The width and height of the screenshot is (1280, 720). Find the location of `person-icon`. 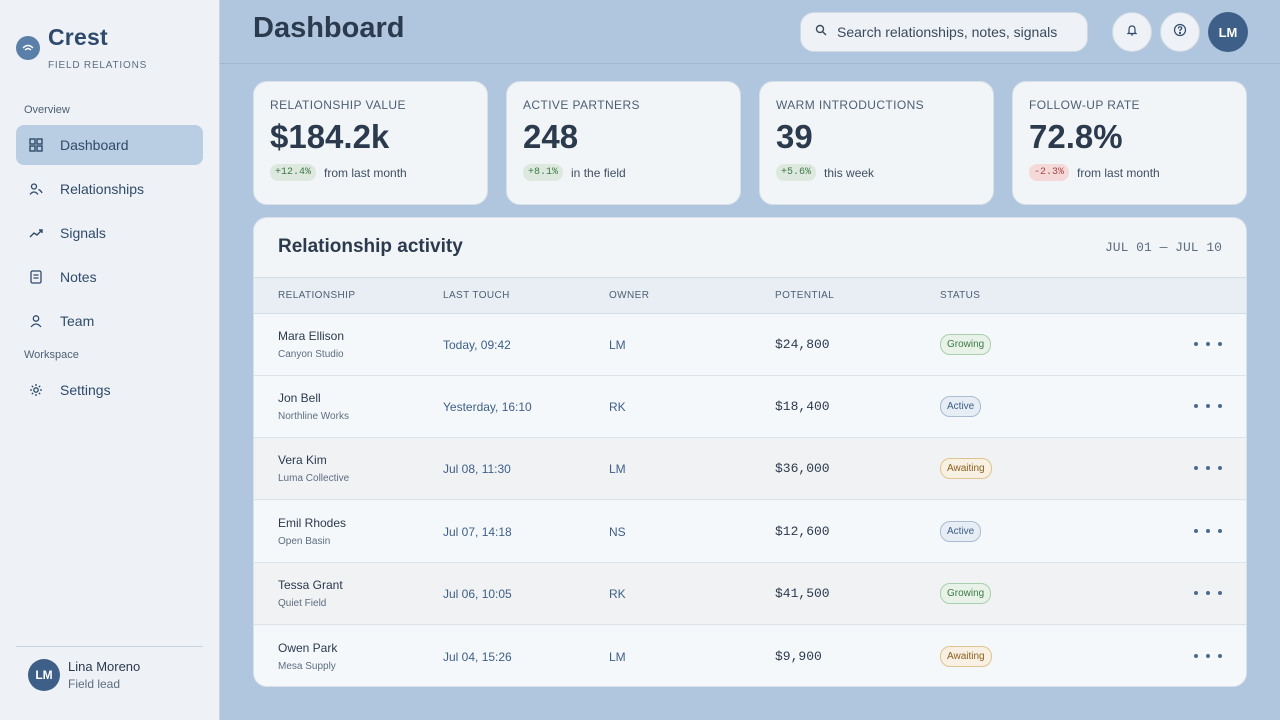

person-icon is located at coordinates (36, 321).